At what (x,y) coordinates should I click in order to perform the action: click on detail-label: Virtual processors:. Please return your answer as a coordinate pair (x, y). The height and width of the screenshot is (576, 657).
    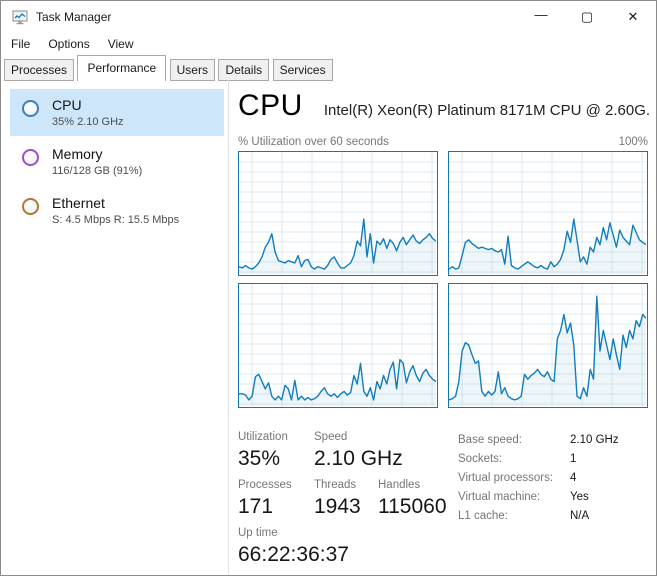
    Looking at the image, I should click on (506, 478).